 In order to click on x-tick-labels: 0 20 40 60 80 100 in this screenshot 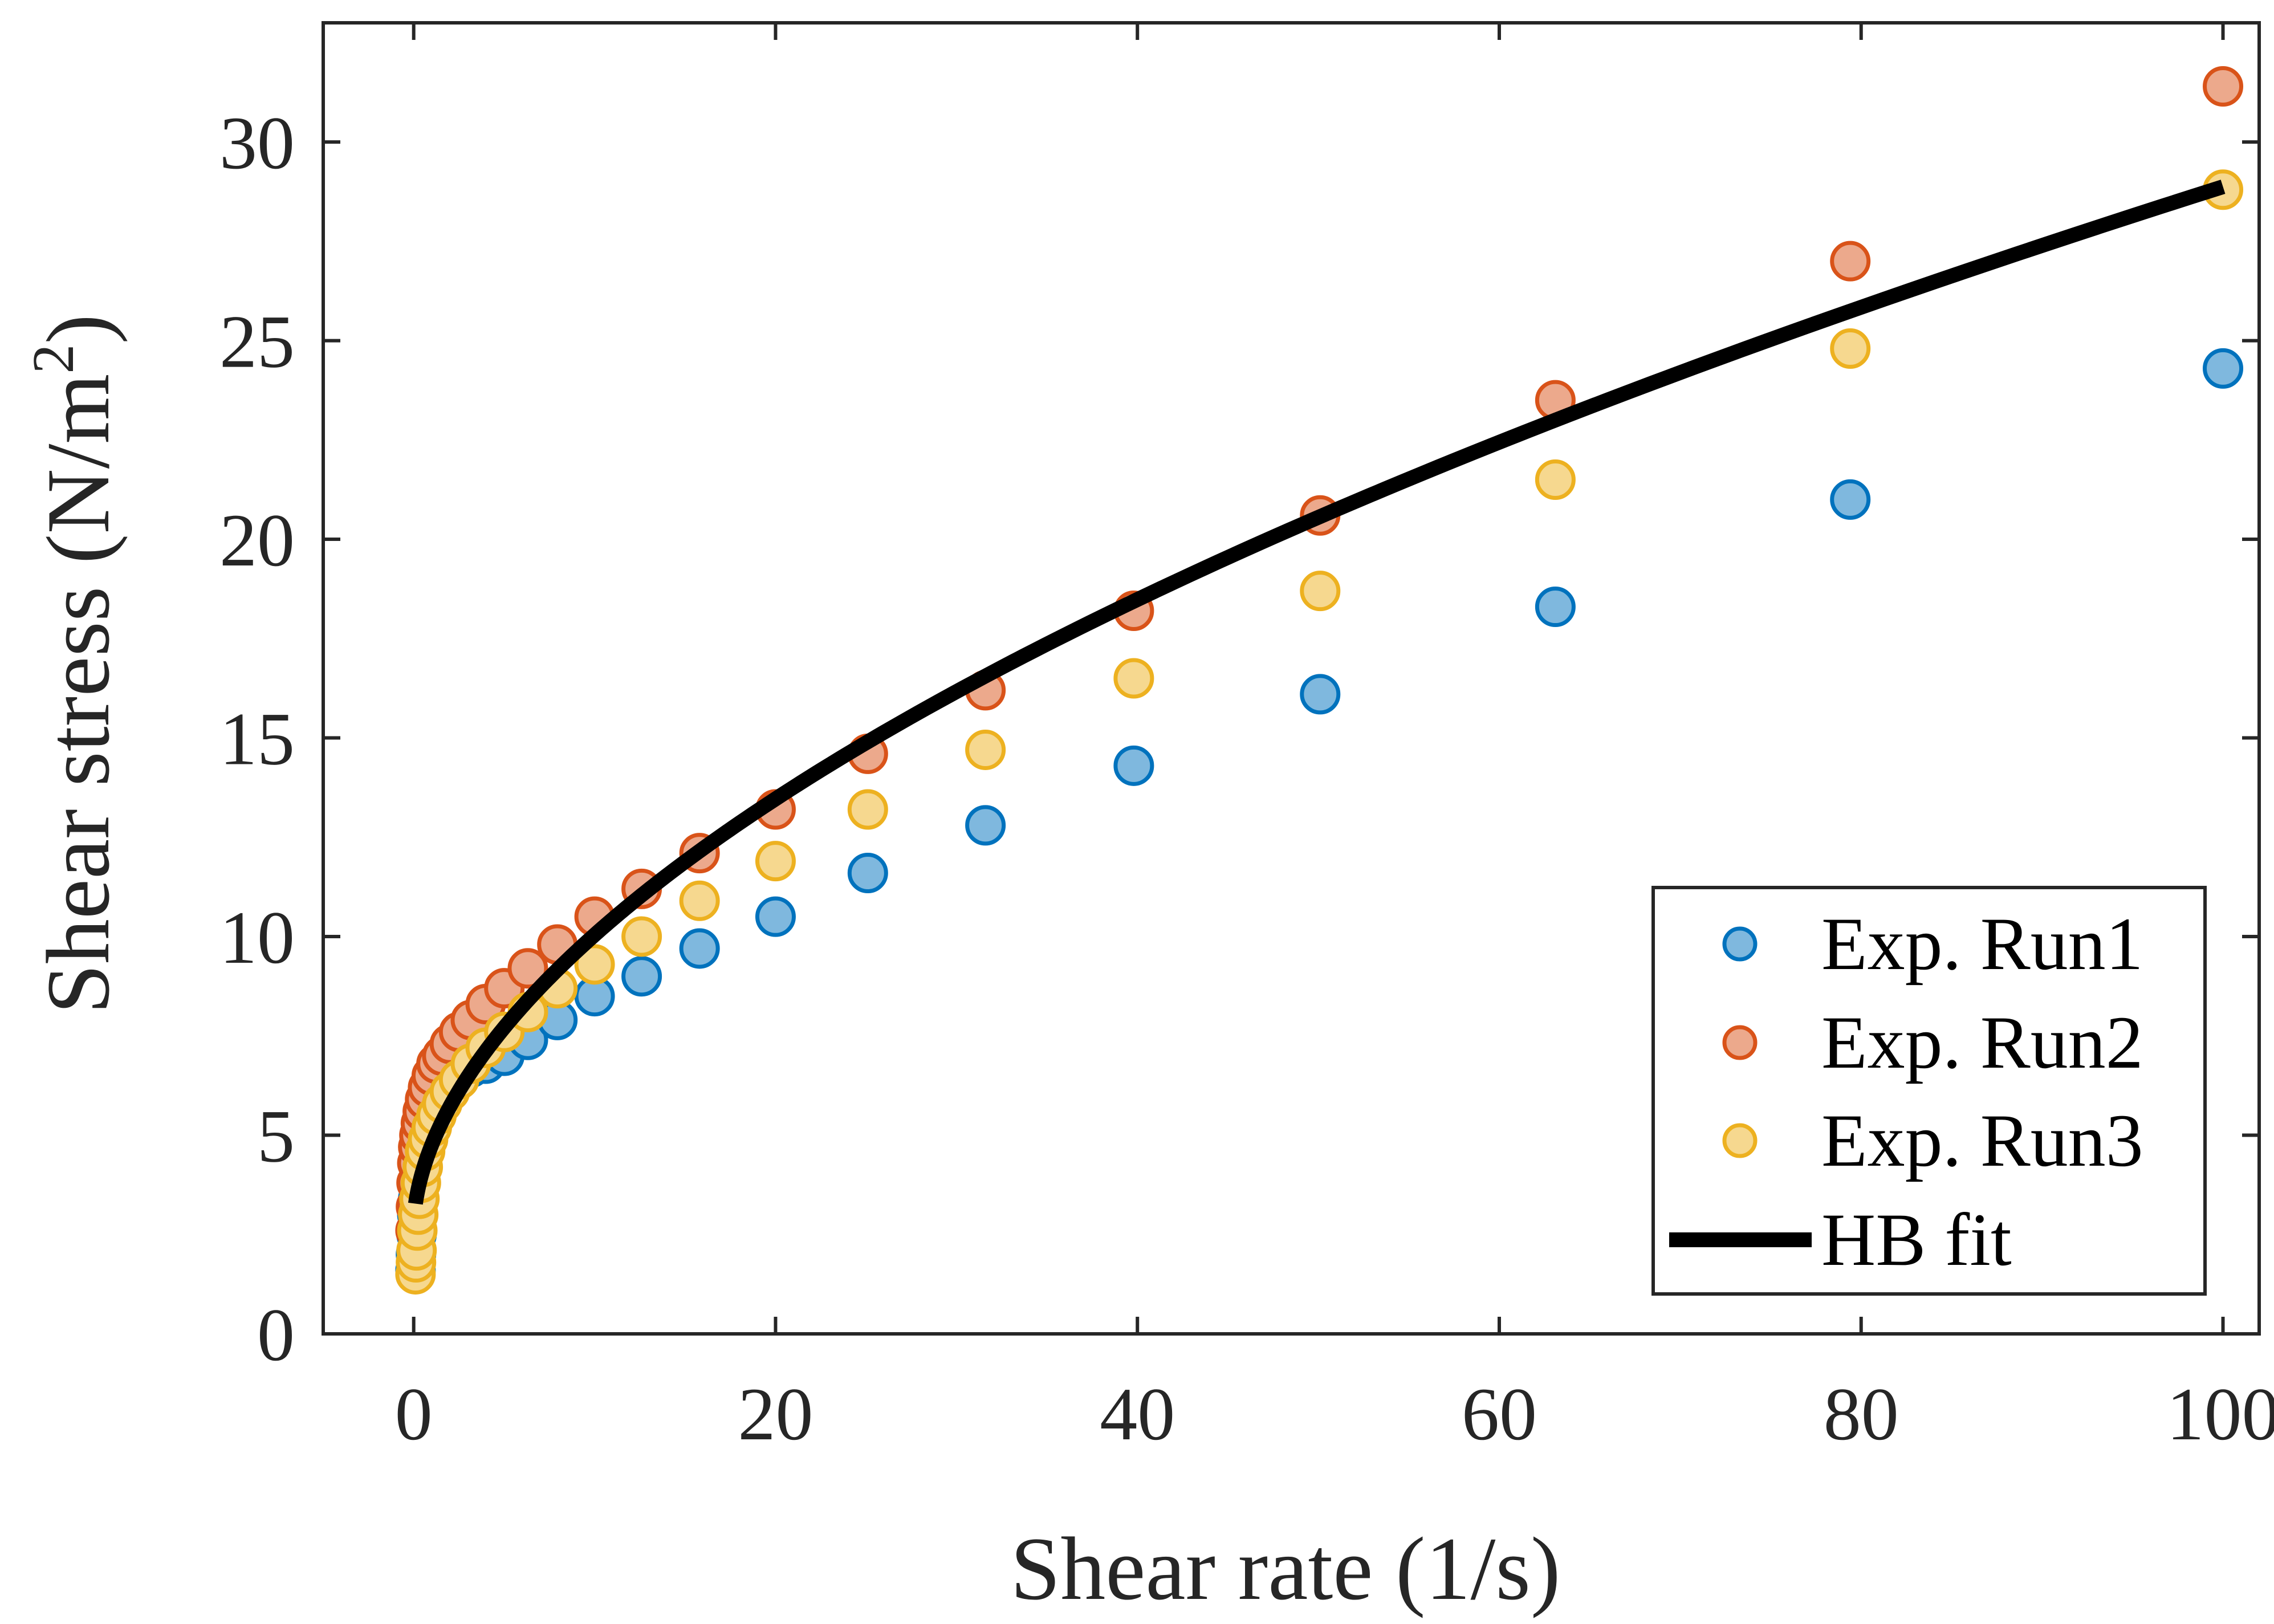, I will do `click(1334, 1414)`.